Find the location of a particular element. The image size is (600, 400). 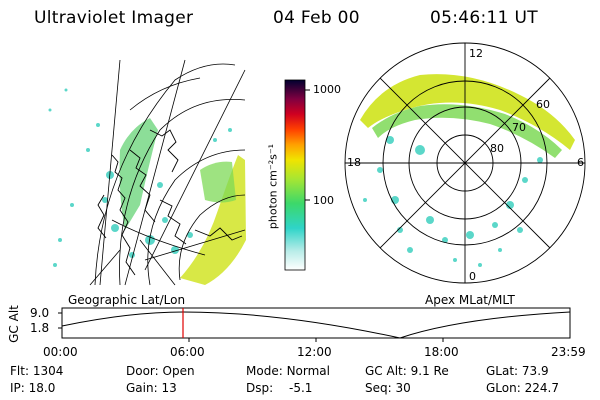

colorbar-tick-1000: 1000 is located at coordinates (327, 89).